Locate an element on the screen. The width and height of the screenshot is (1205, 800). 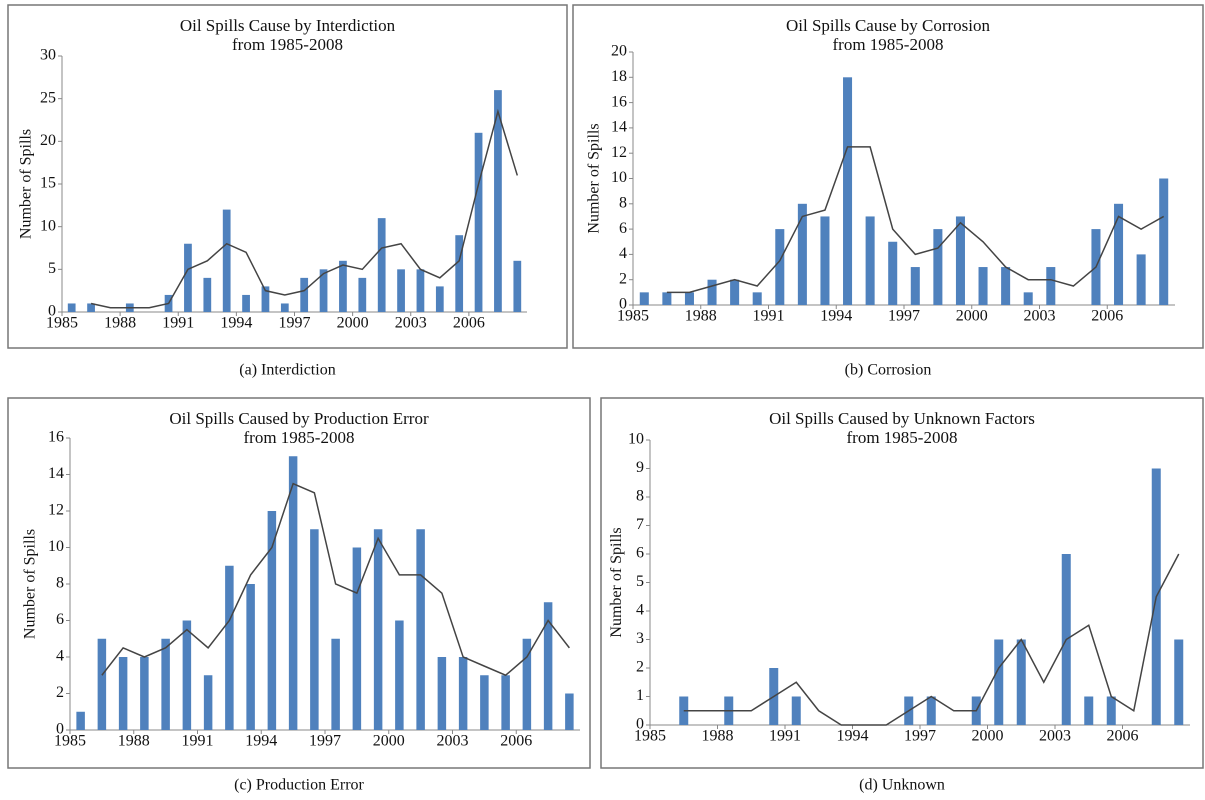
y-tick-label: 16 is located at coordinates (56, 437).